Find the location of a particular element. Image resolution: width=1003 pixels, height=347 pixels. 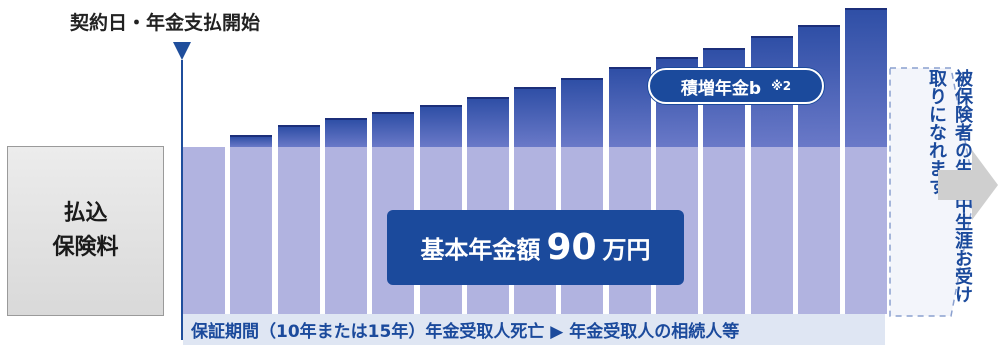

lifetime-payment-box: 被保険者の生存中生涯お受け取りになれます is located at coordinates (933, 192).